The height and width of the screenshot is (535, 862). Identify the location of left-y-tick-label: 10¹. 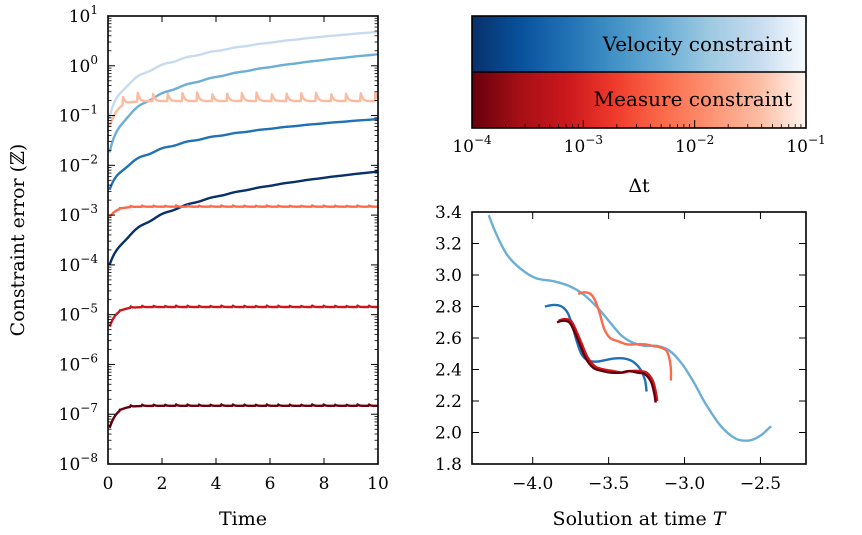
(83, 15).